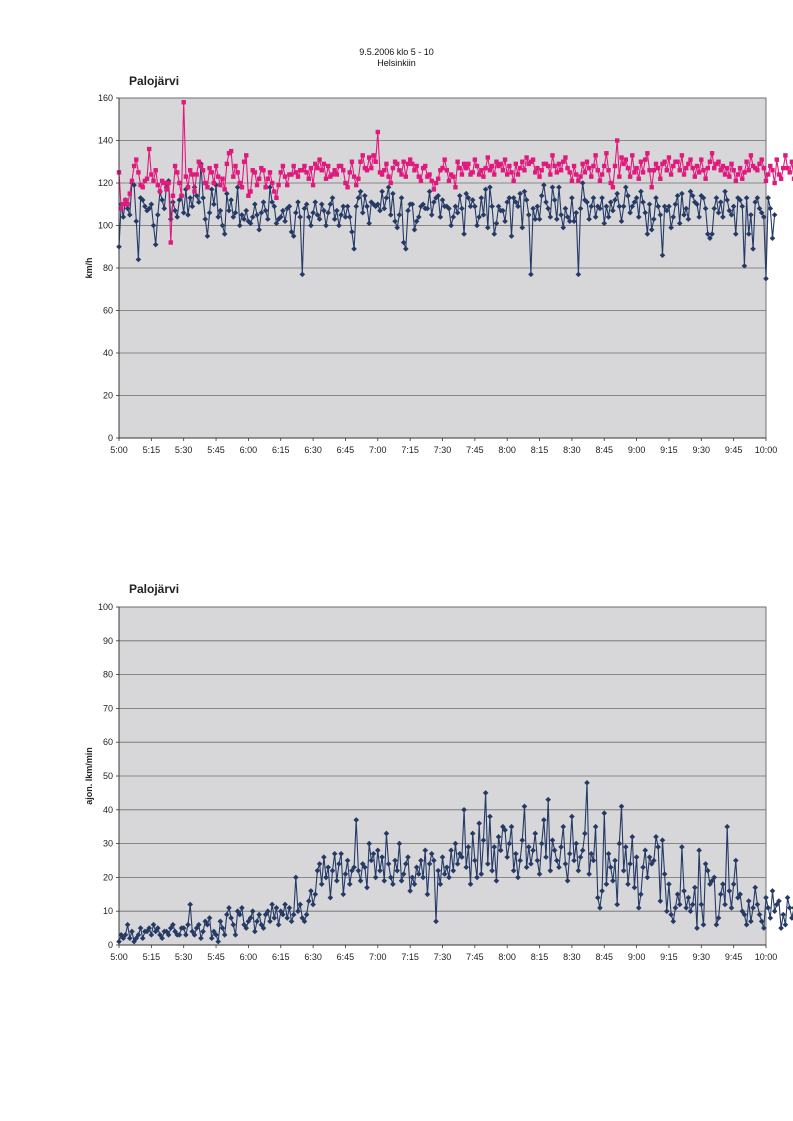  I want to click on y-tick-label: 140, so click(105, 141).